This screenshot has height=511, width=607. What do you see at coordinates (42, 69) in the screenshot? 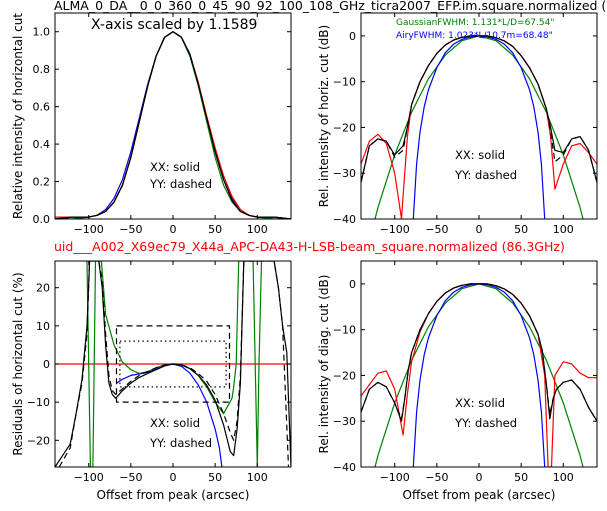
I see `y-tick-label: 0.8` at bounding box center [42, 69].